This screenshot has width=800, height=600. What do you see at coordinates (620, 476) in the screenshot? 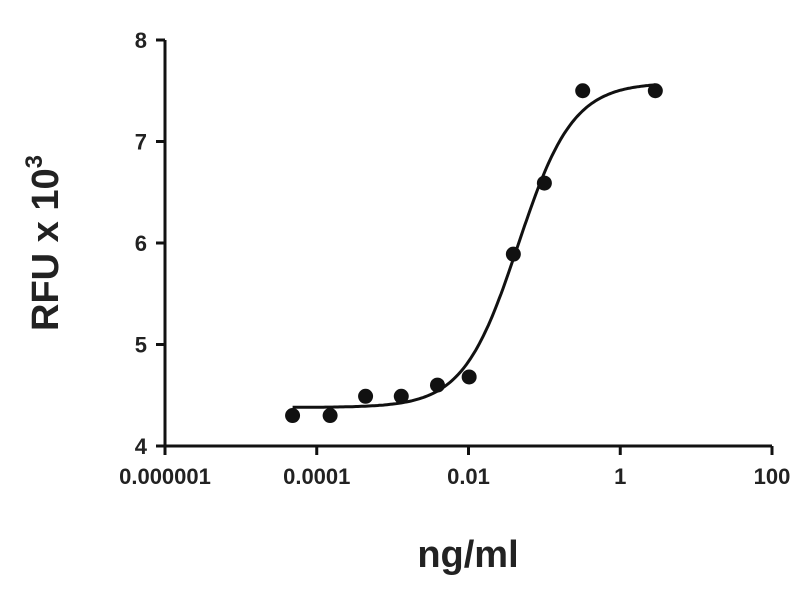
I see `x-tick-label: 1` at bounding box center [620, 476].